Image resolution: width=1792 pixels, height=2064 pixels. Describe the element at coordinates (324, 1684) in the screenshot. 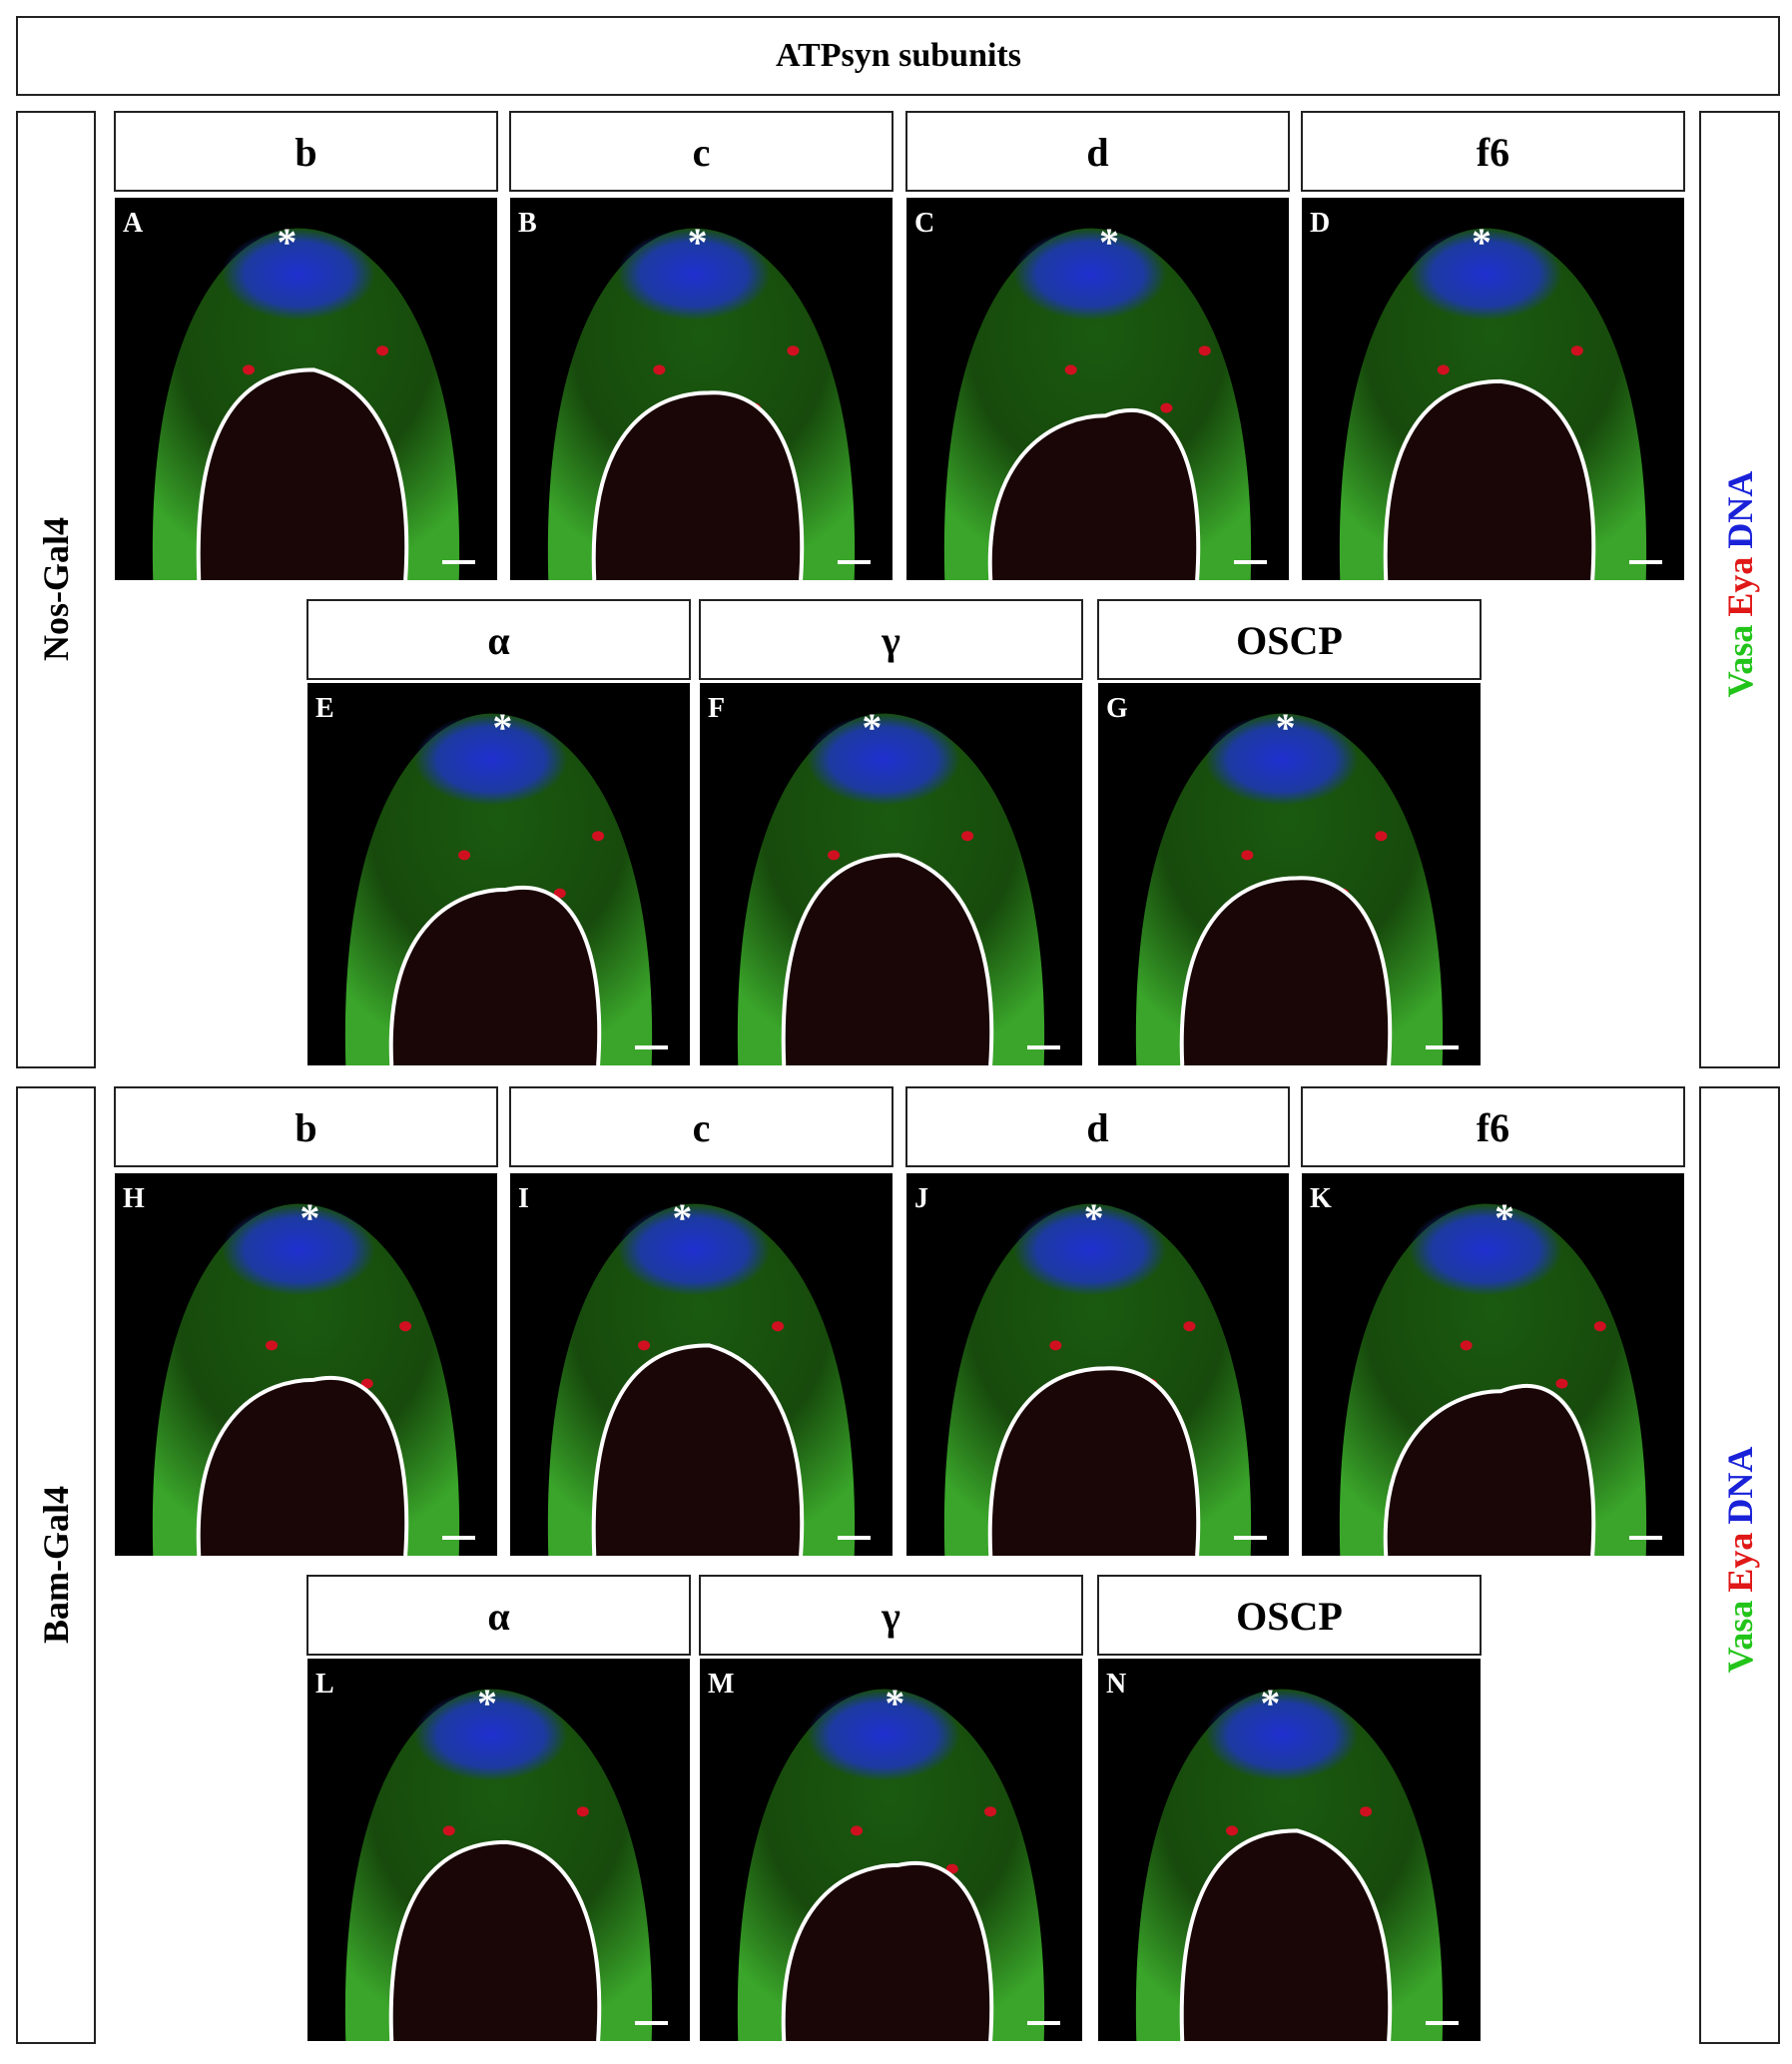

I see `panel-letter: L` at that location.